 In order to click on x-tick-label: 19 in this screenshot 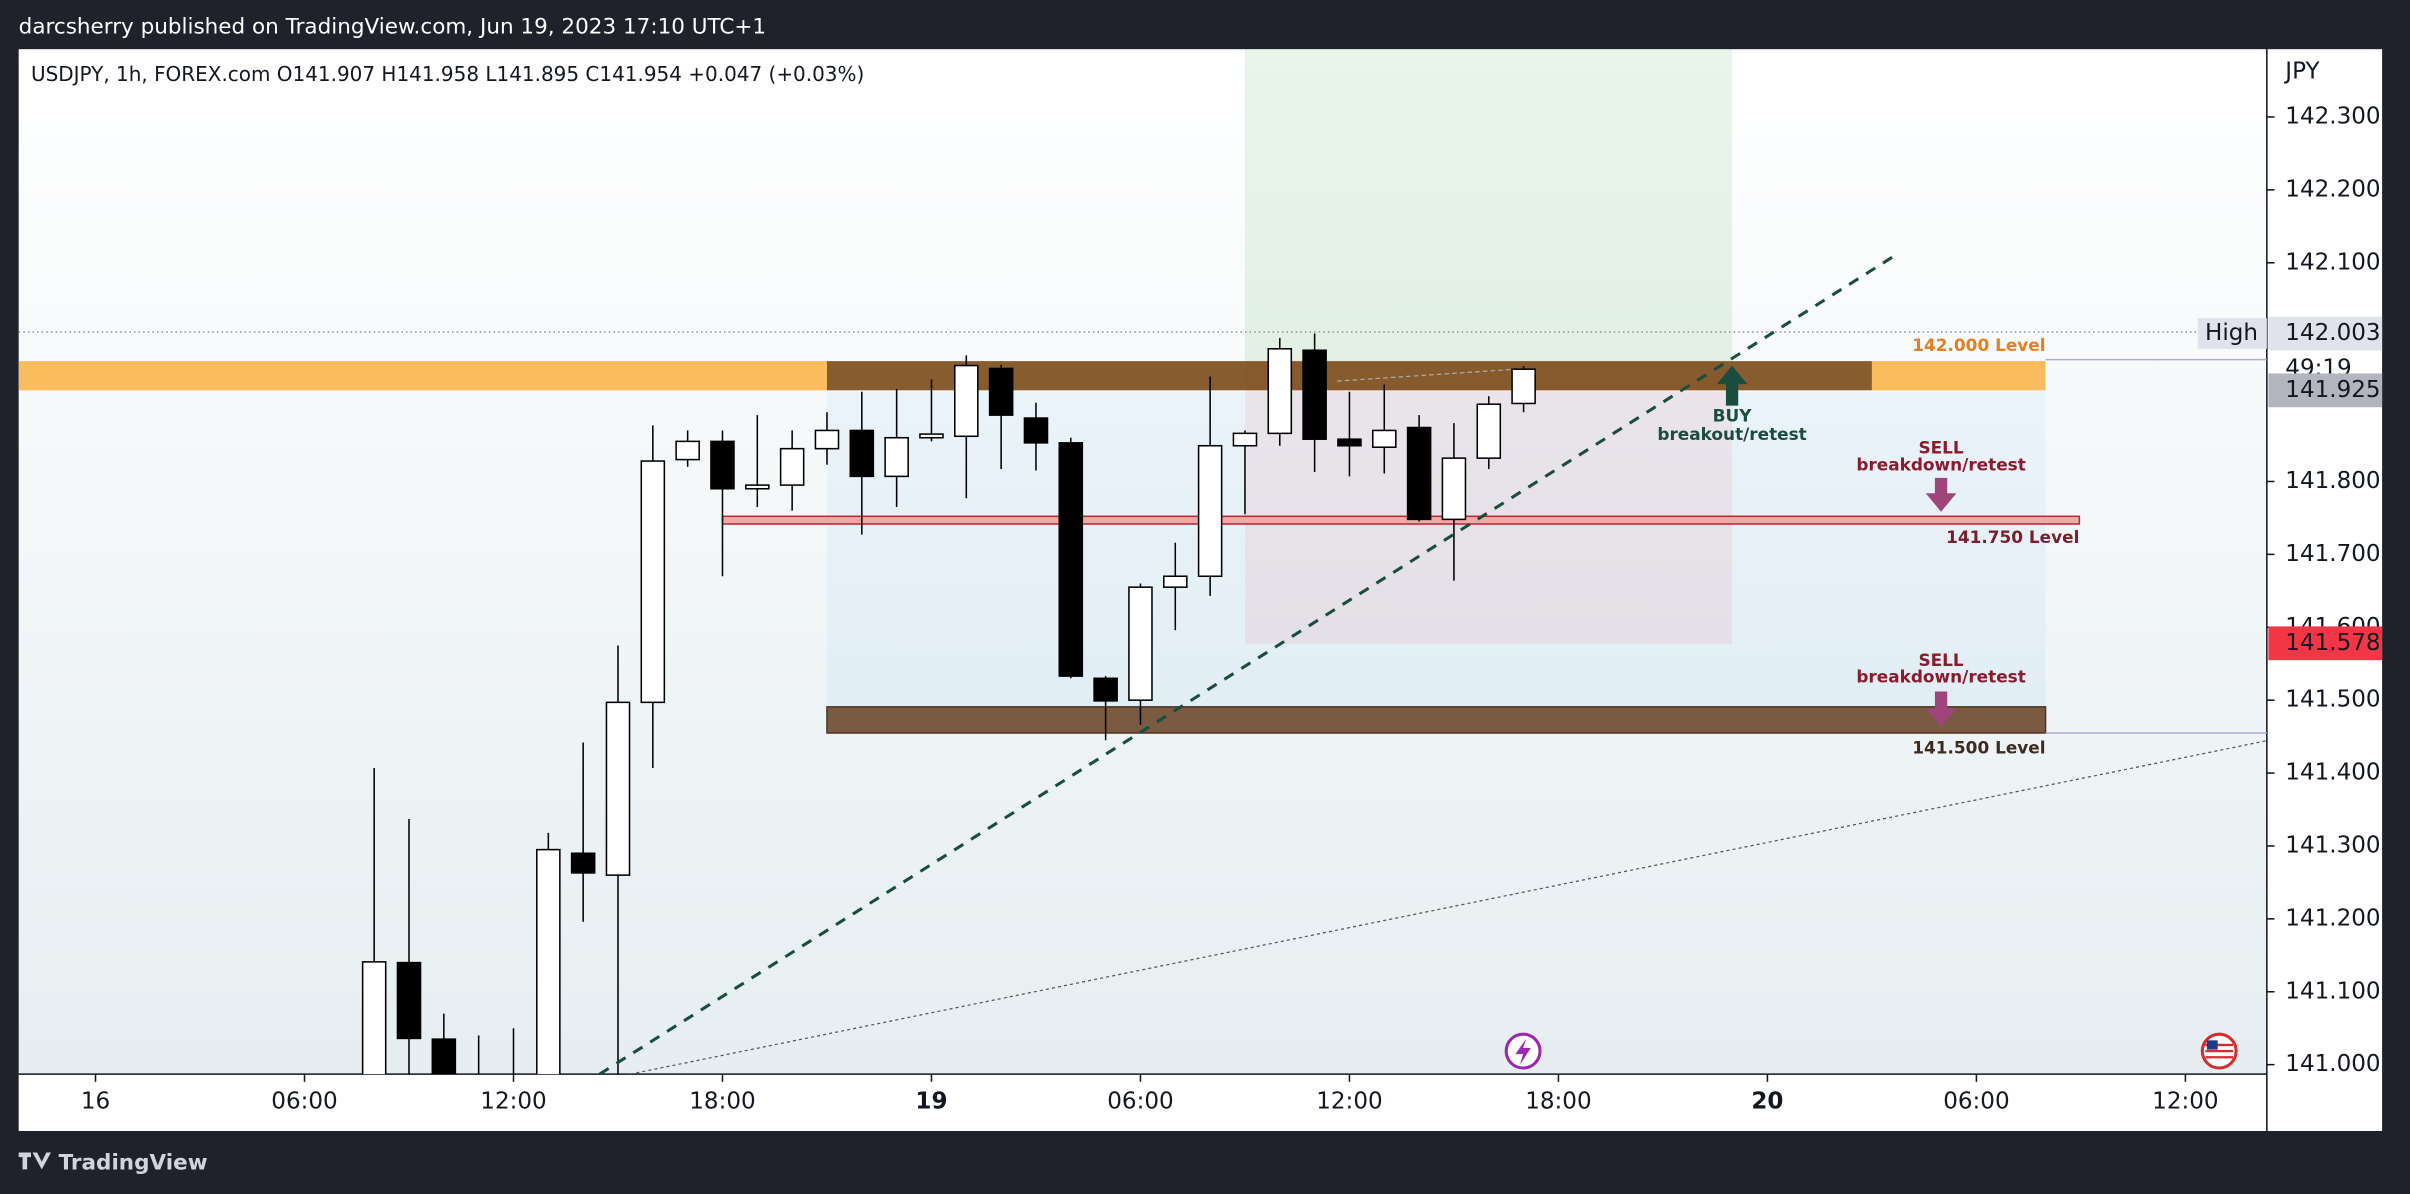, I will do `click(931, 1101)`.